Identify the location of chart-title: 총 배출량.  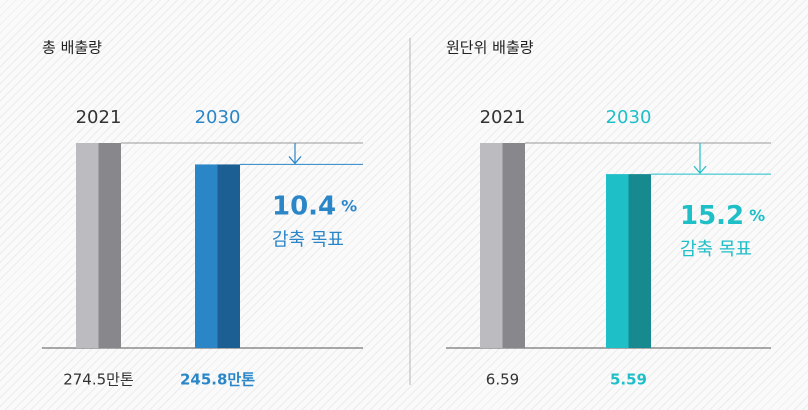
(72, 48).